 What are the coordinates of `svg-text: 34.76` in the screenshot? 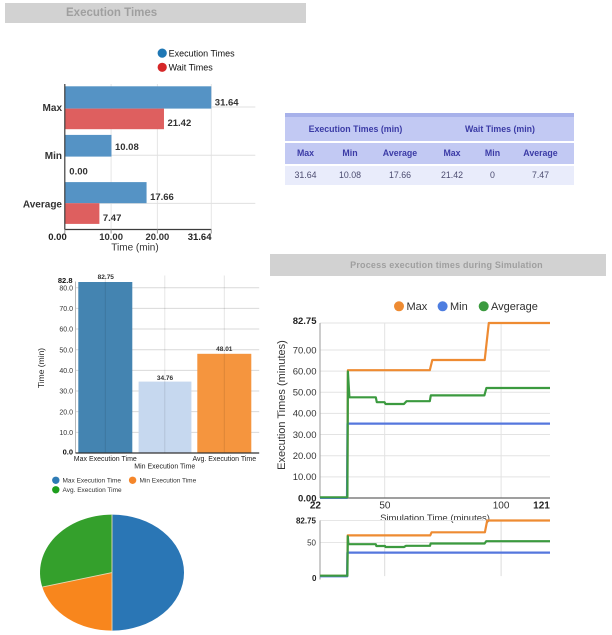 It's located at (165, 378).